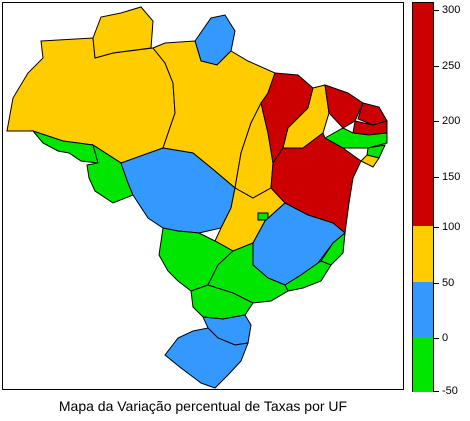 This screenshot has height=421, width=470. I want to click on state-pe, so click(355, 138).